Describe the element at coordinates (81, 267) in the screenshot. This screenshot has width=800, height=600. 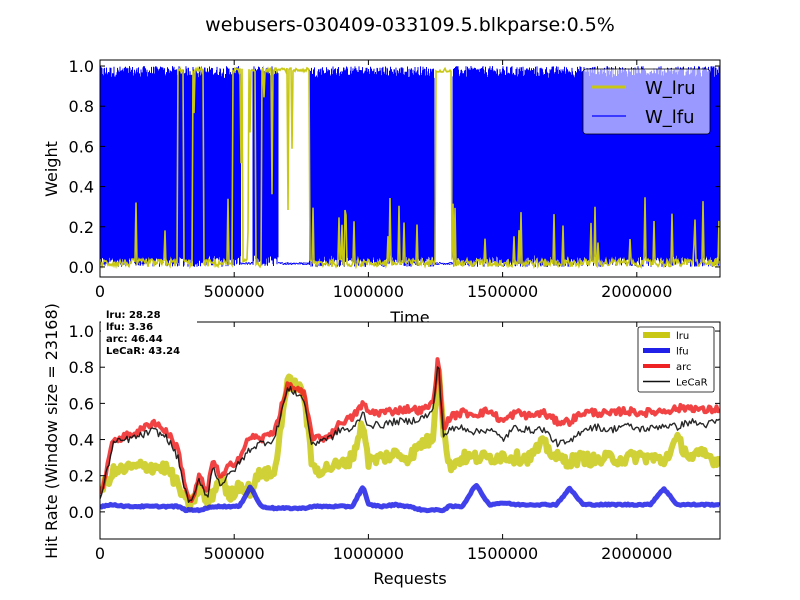
I see `weight-y-tick-label: 0.0` at that location.